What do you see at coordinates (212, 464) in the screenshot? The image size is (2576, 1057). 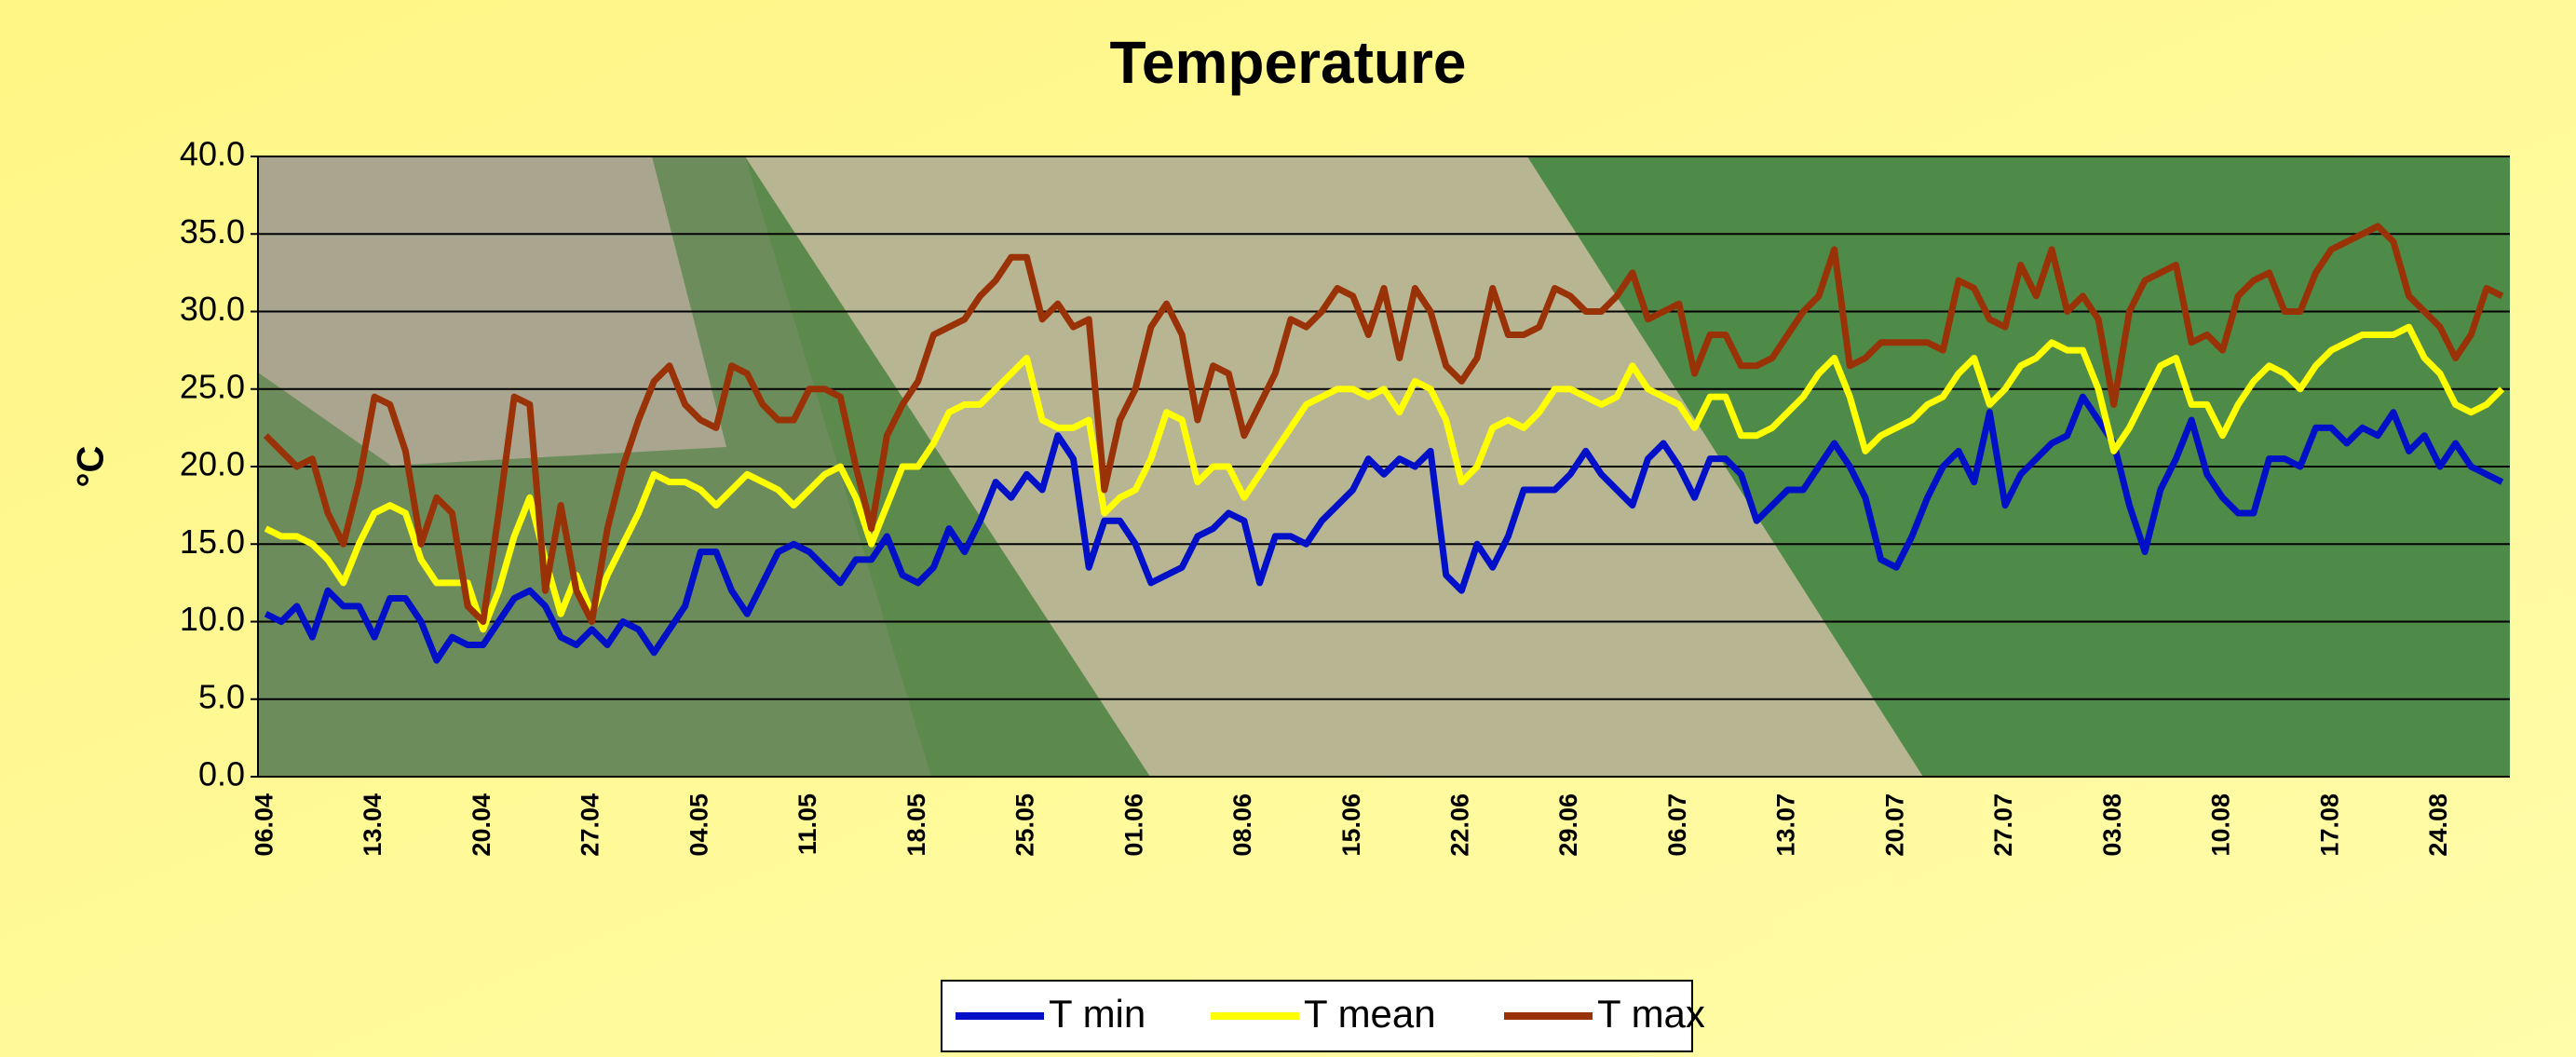 I see `y-tick-label: 20.0` at bounding box center [212, 464].